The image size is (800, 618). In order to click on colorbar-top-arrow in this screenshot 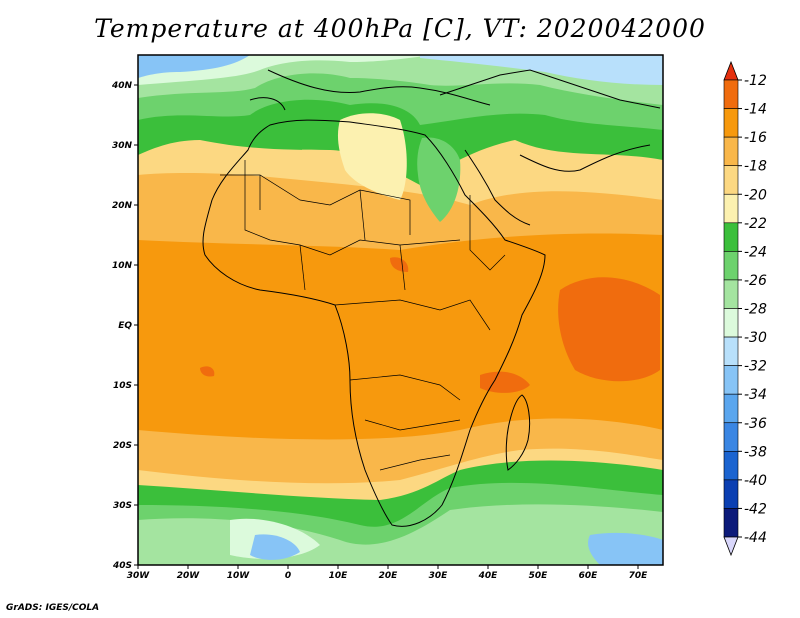, I will do `click(731, 70)`.